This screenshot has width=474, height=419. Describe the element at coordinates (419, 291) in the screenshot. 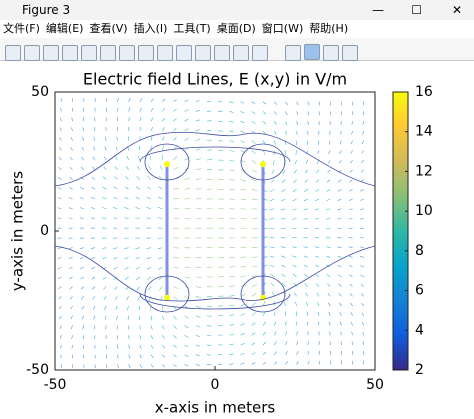

I see `colorbar-tick-label: 6` at that location.